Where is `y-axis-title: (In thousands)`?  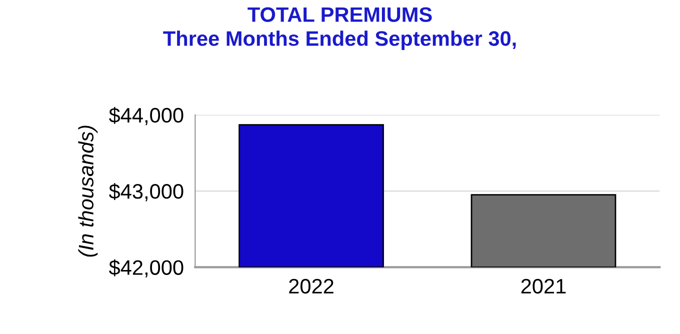 y-axis-title: (In thousands) is located at coordinates (88, 191).